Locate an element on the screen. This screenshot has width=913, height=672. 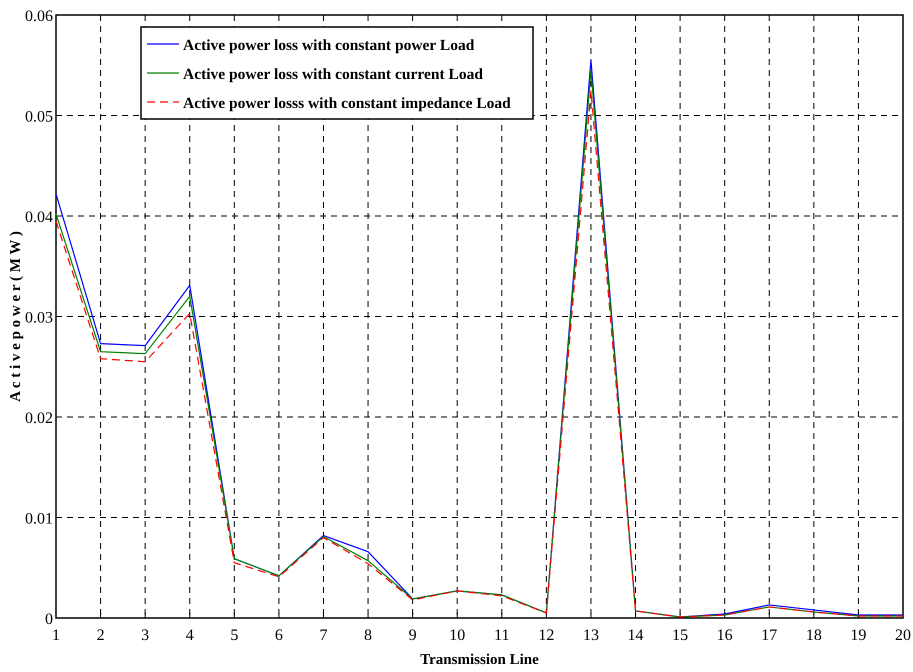
x-tick-label: 19 is located at coordinates (858, 635).